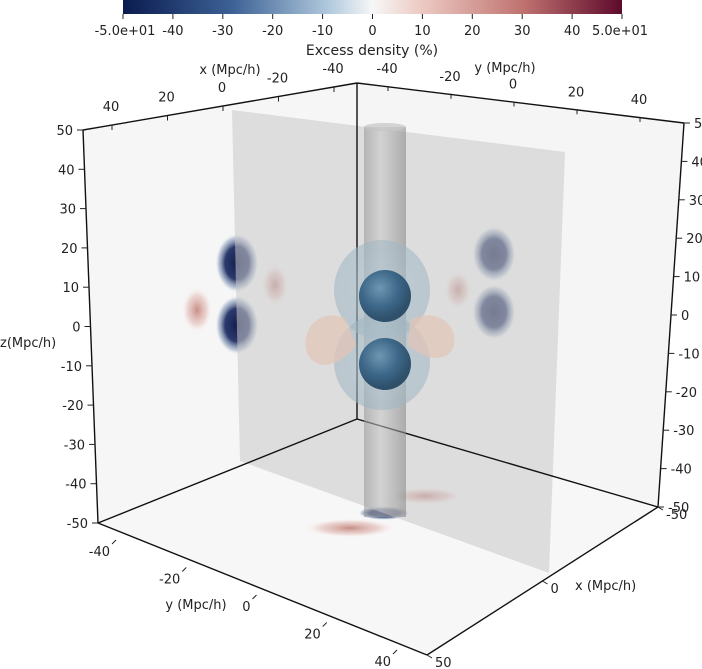 The height and width of the screenshot is (669, 702). Describe the element at coordinates (172, 31) in the screenshot. I see `colorbar-tick-label: -40` at that location.